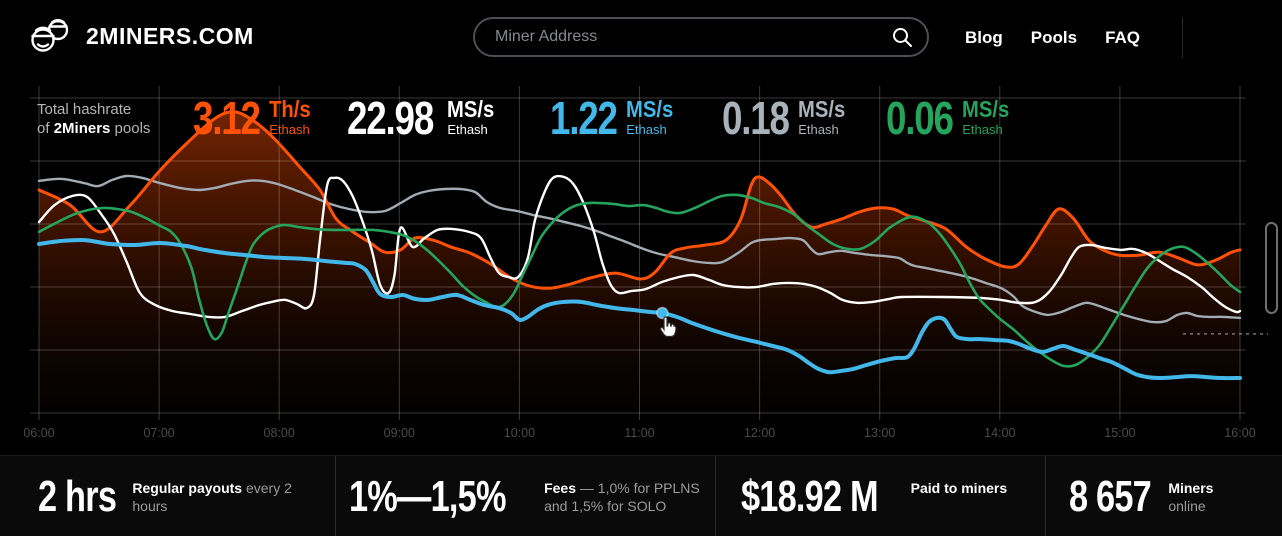  What do you see at coordinates (810, 496) in the screenshot?
I see `paid-to-miners-value: $18.92 M` at bounding box center [810, 496].